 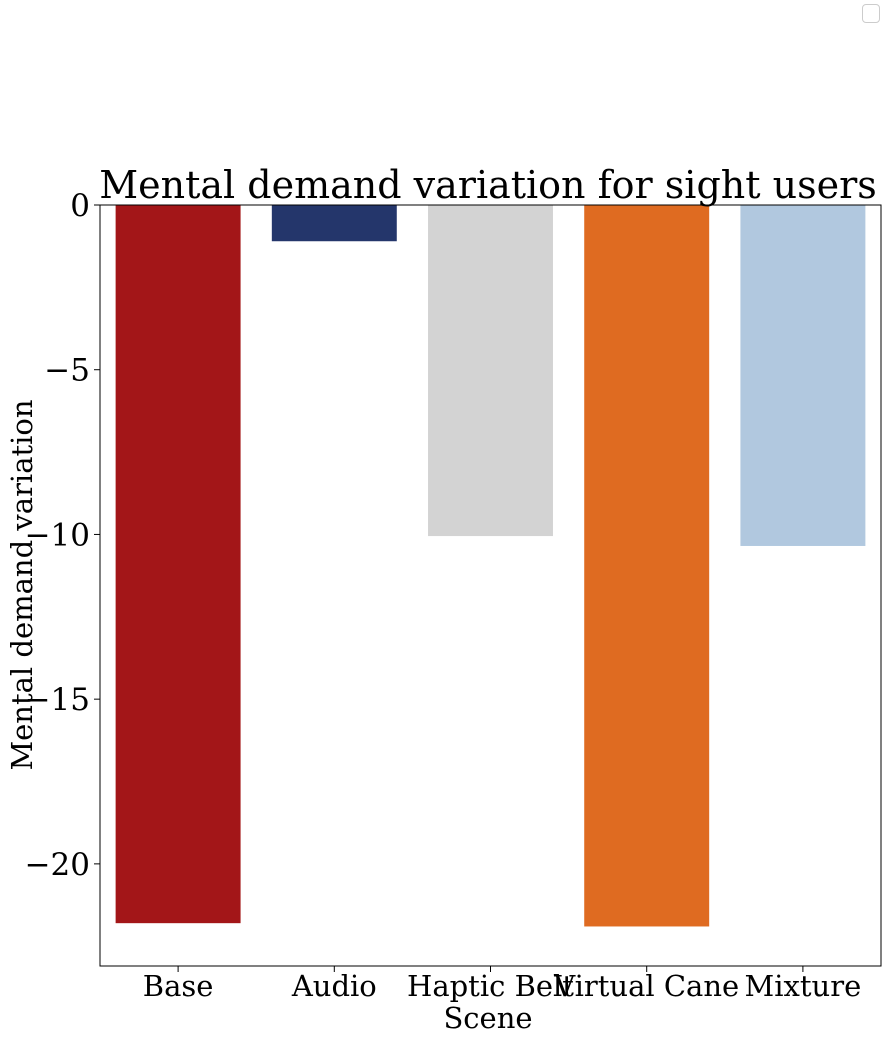 I want to click on legend-box, so click(x=871, y=13).